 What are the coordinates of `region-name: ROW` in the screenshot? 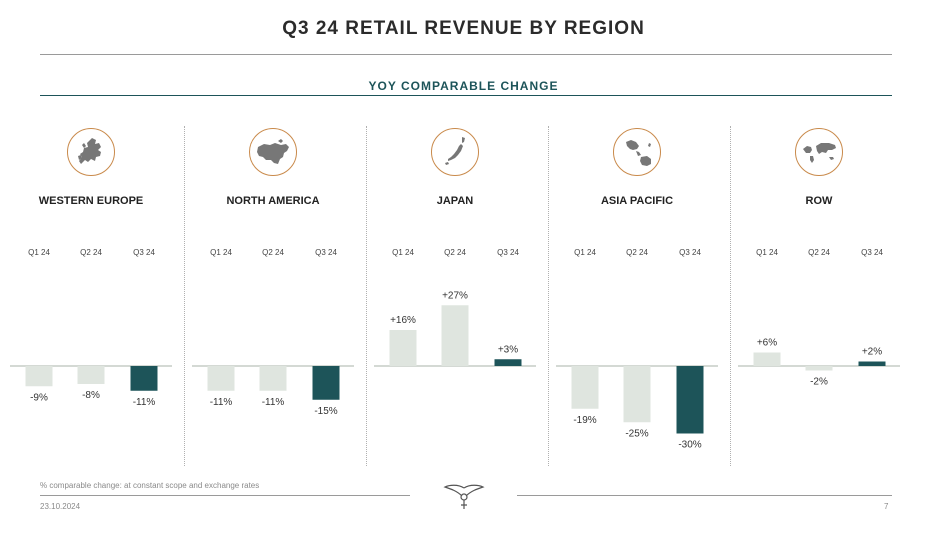 It's located at (819, 201).